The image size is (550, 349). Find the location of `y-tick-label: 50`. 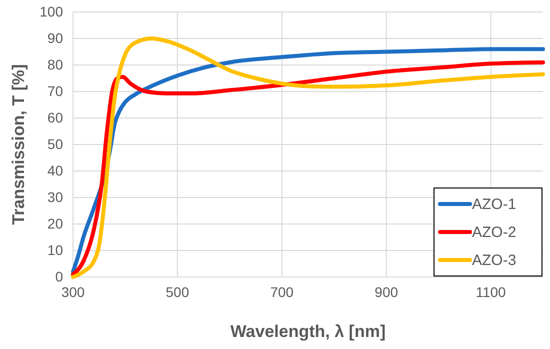

y-tick-label: 50 is located at coordinates (55, 144).